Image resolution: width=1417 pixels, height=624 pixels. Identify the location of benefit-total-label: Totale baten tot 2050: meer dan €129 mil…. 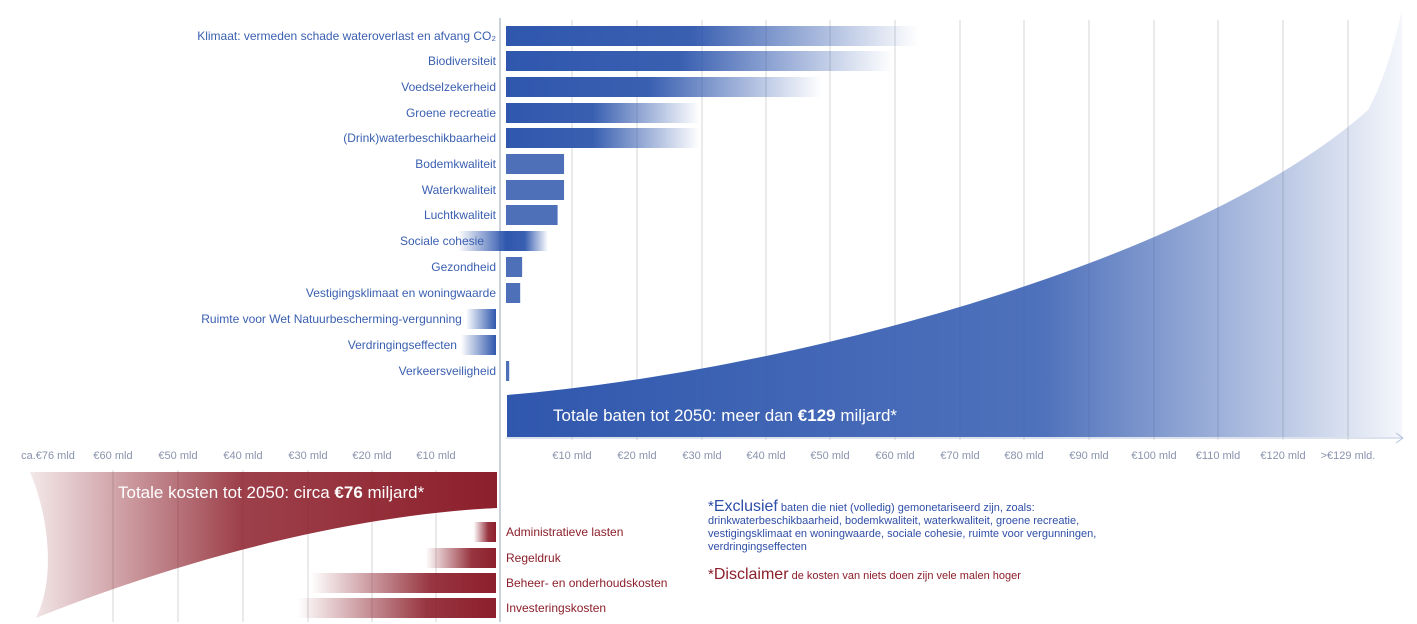
(725, 415).